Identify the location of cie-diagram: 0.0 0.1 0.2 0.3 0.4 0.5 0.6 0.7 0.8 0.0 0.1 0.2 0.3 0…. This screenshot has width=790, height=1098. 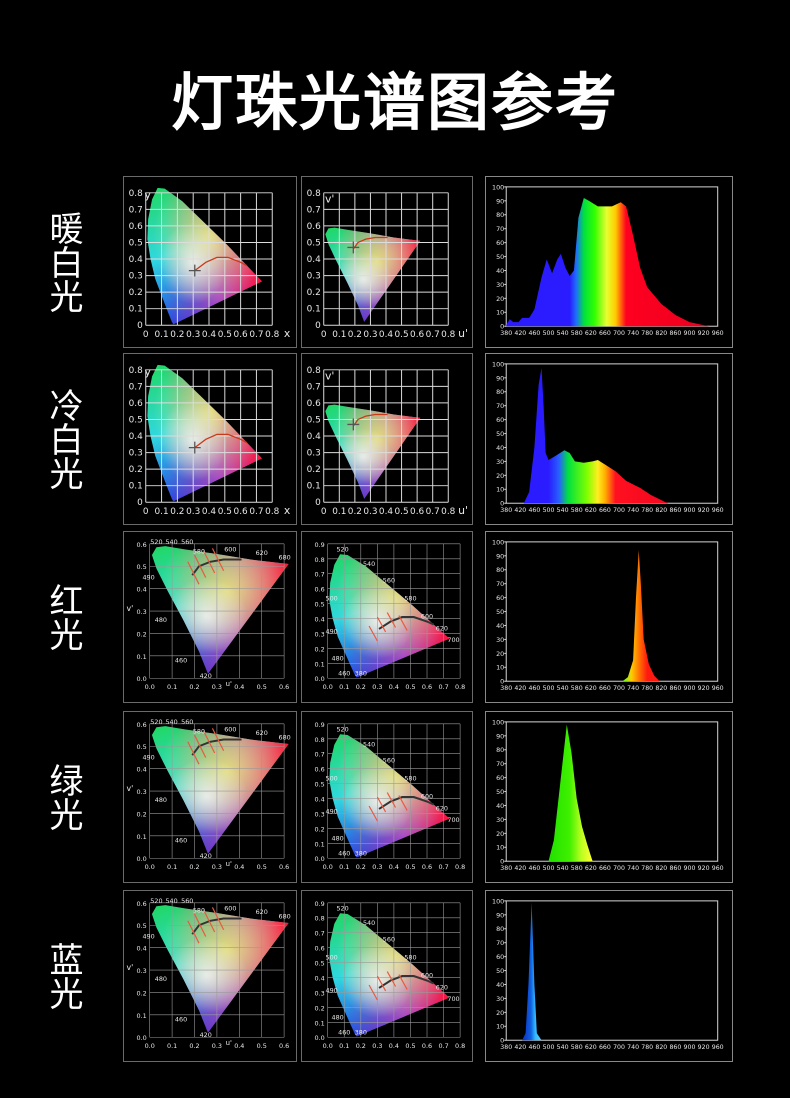
(390, 975).